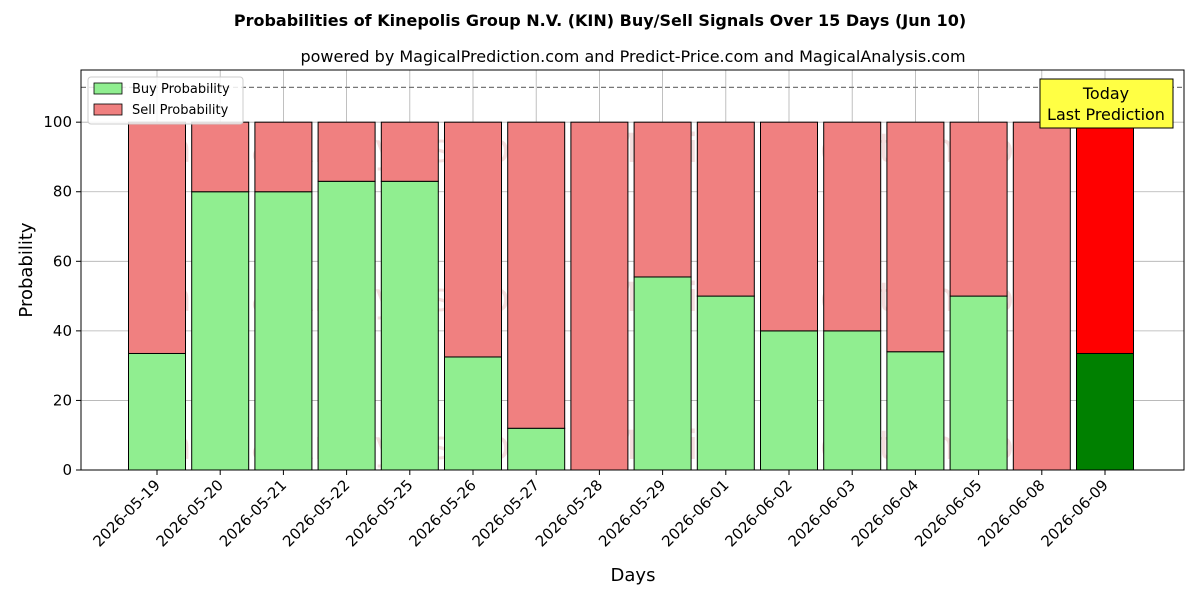  I want to click on today-annotation-line2: Last Prediction, so click(1106, 114).